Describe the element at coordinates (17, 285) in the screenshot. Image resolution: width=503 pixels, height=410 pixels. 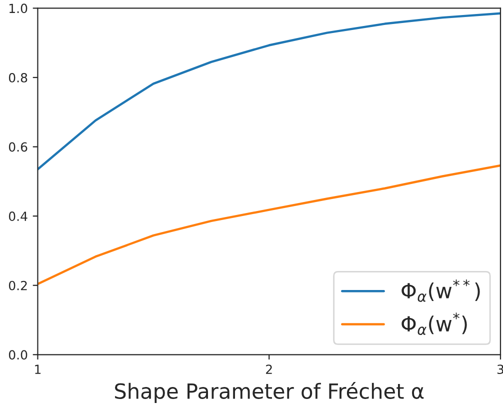
I see `y-tick-label: 0.2` at that location.